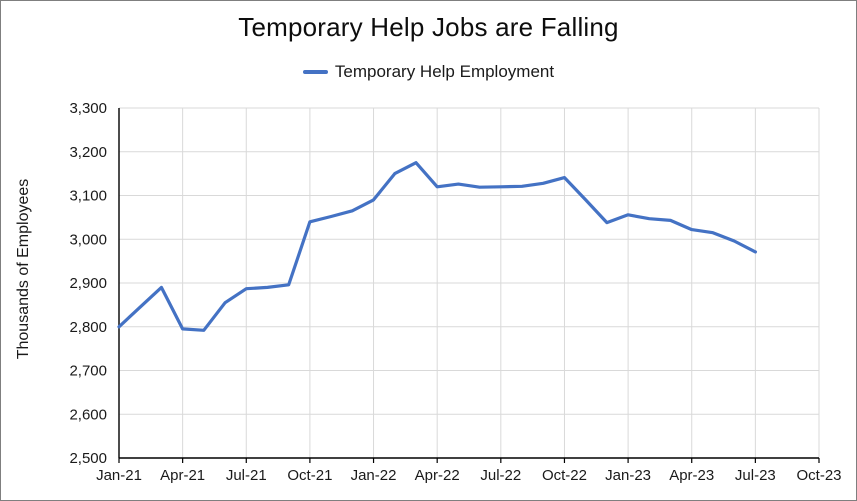 The image size is (857, 501). What do you see at coordinates (88, 283) in the screenshot?
I see `y-tick-label: 2,900` at bounding box center [88, 283].